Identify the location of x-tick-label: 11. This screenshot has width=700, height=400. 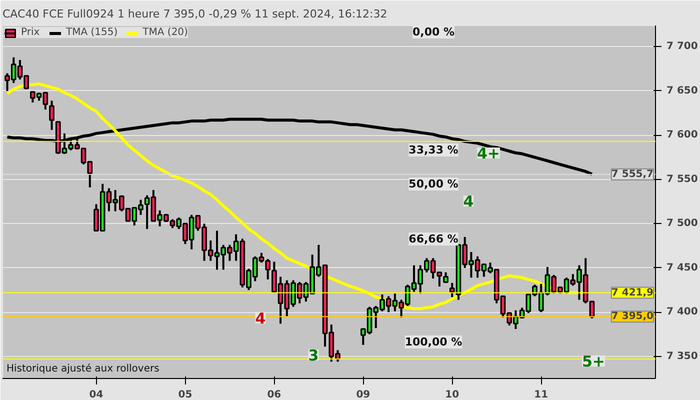
(541, 395).